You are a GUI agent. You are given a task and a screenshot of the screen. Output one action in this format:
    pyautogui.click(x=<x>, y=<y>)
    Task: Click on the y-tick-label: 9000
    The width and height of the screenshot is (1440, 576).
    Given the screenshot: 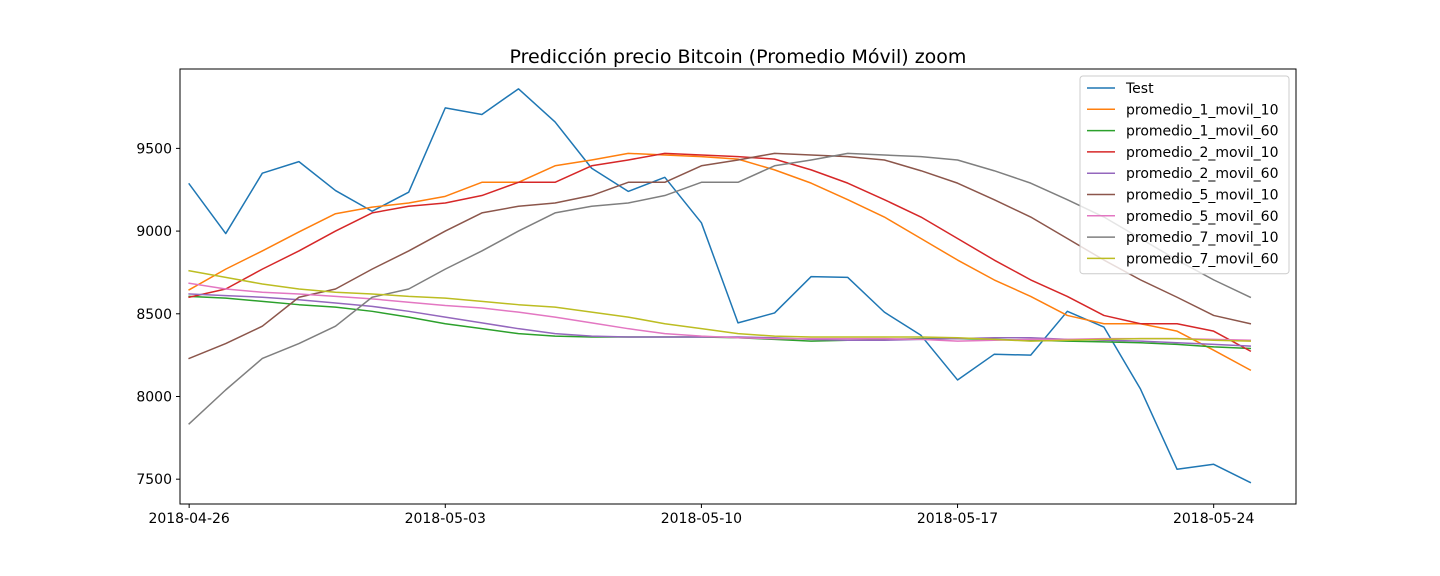 What is the action you would take?
    pyautogui.click(x=154, y=232)
    